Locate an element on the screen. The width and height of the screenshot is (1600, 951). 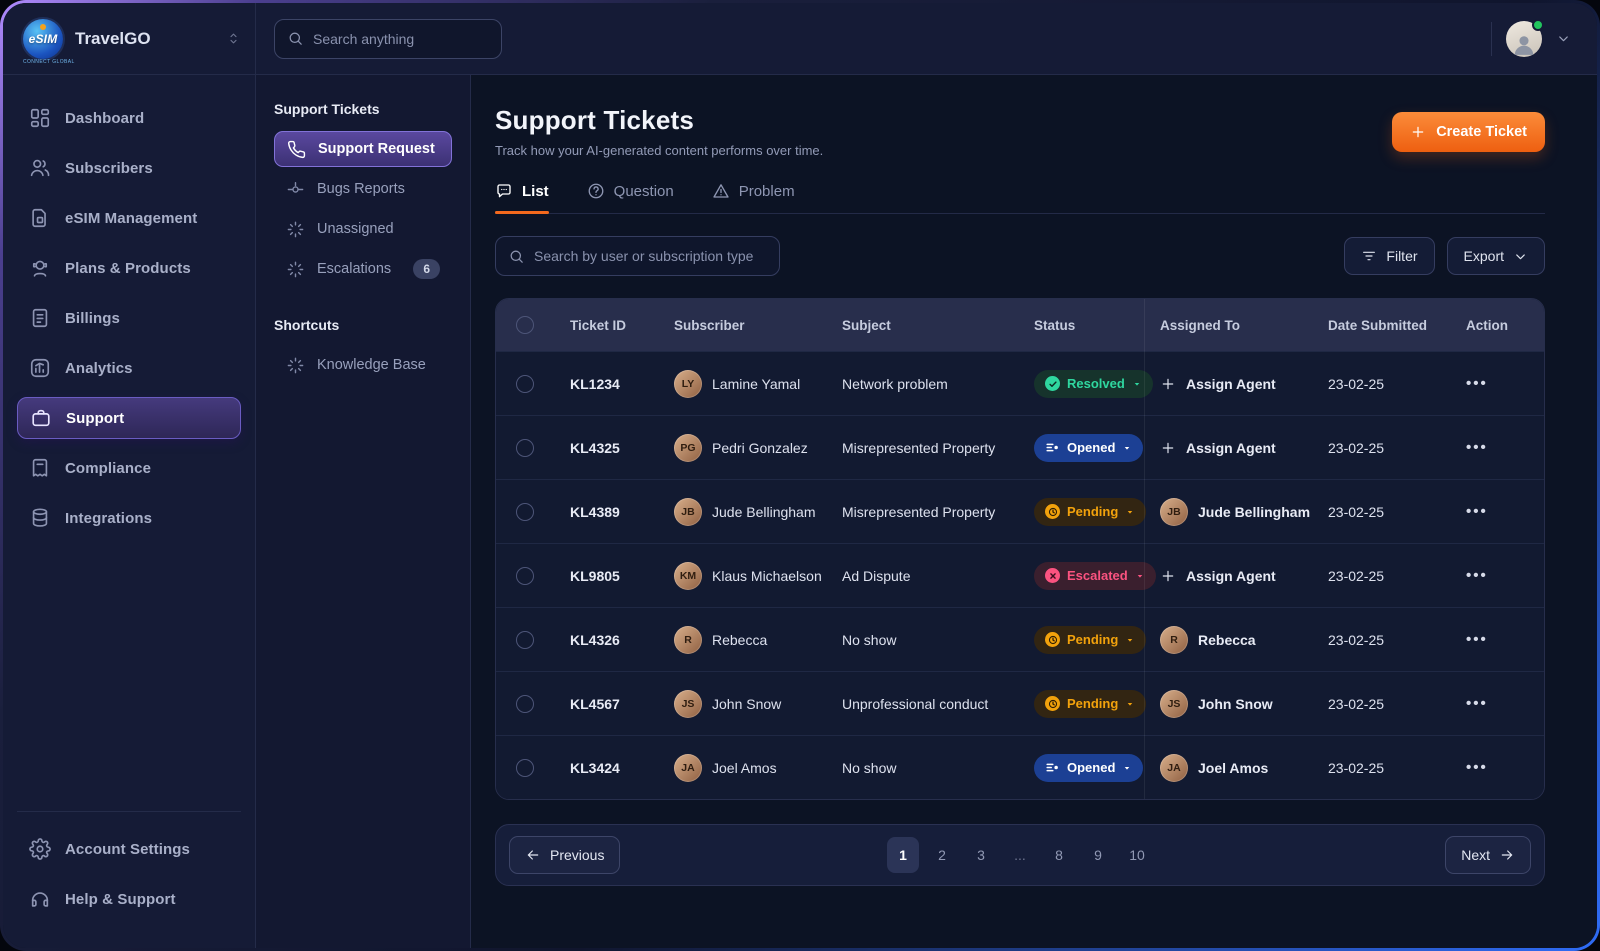
sidebar-item-help-support: Help & Support is located at coordinates (129, 899).